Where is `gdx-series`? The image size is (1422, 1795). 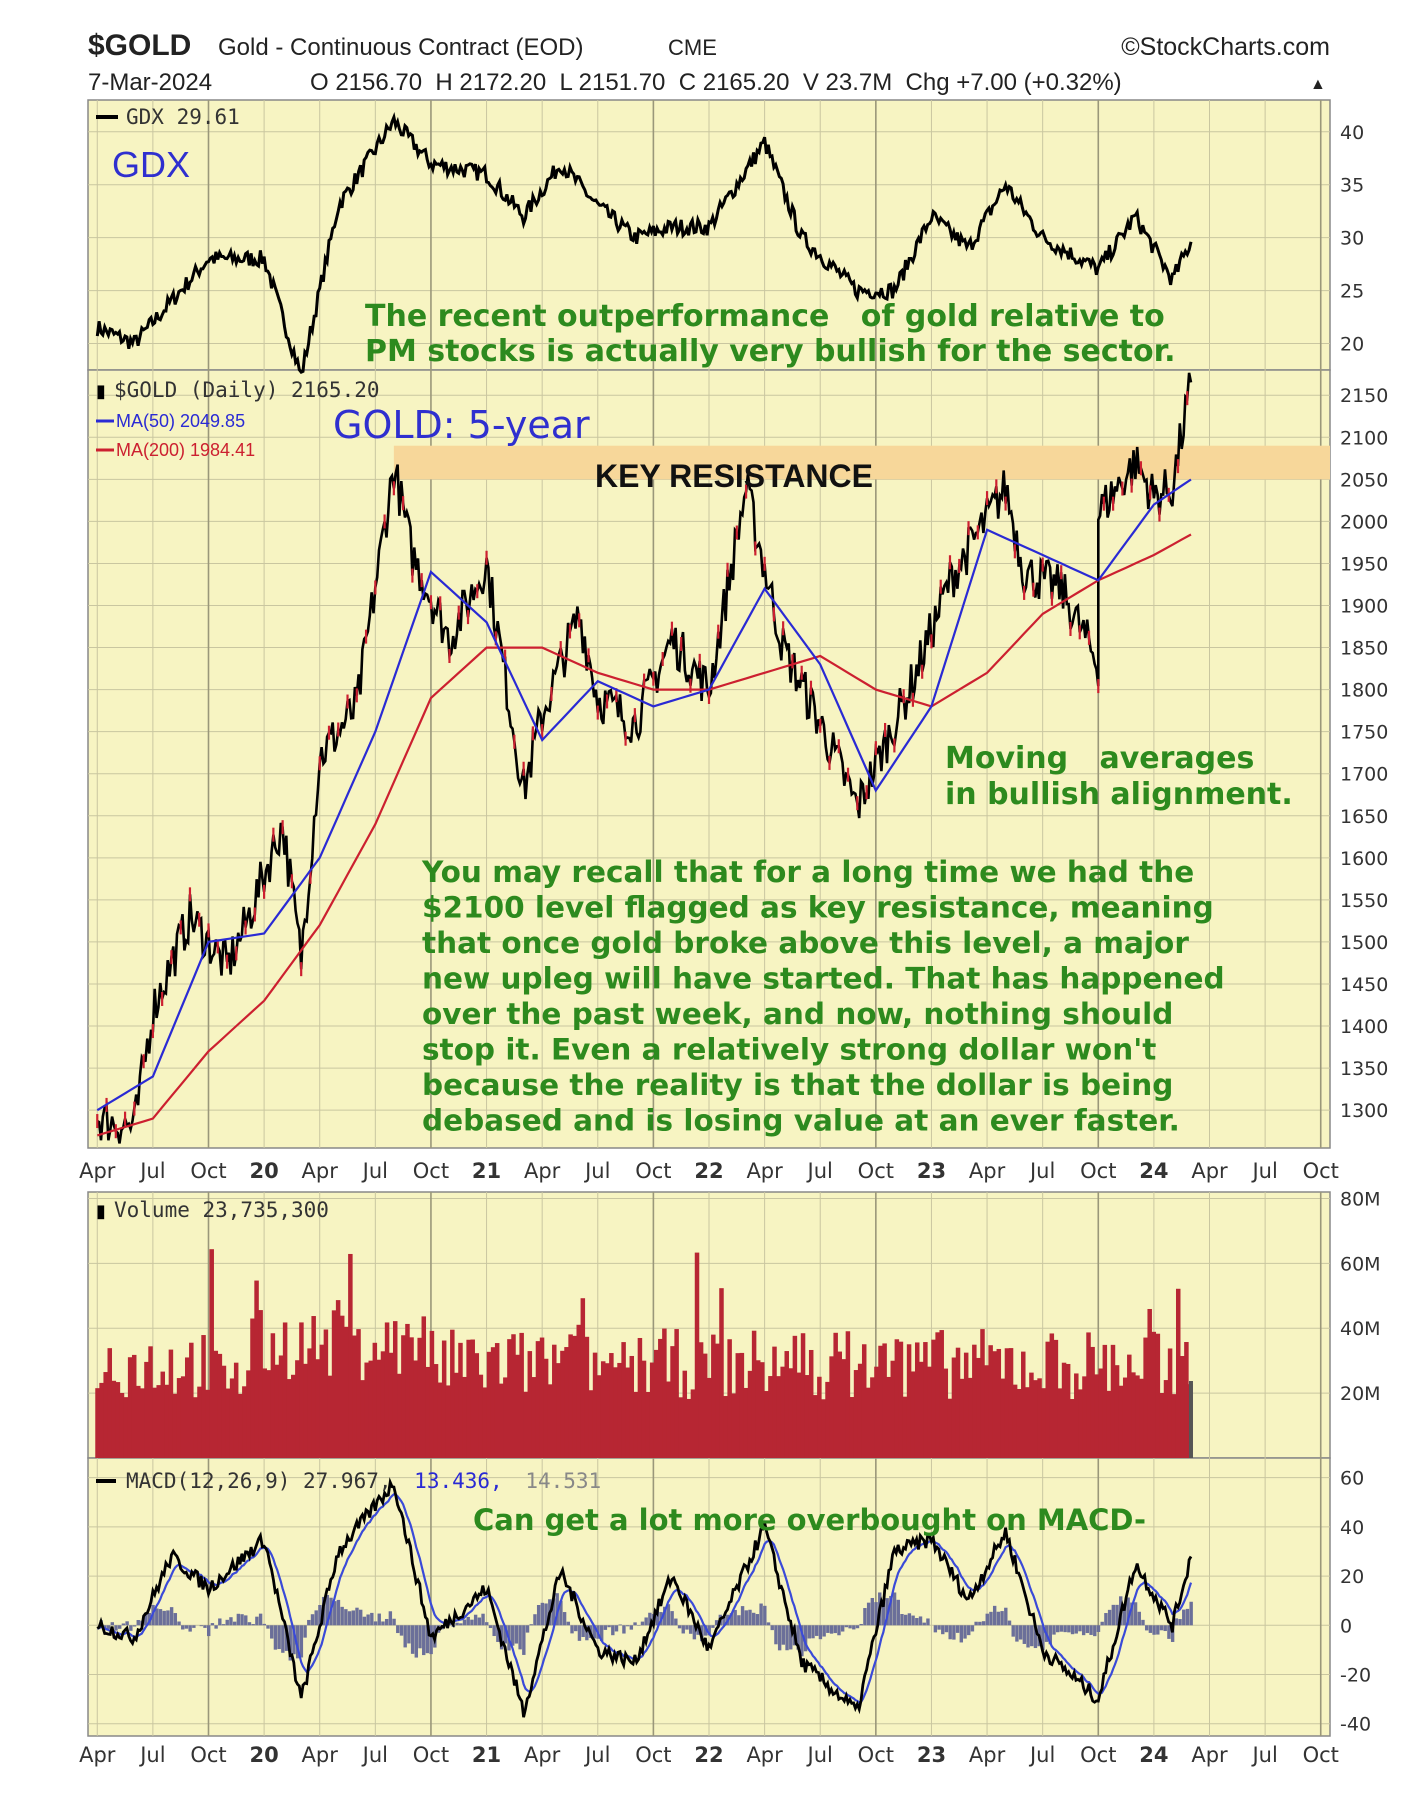
gdx-series is located at coordinates (644, 243).